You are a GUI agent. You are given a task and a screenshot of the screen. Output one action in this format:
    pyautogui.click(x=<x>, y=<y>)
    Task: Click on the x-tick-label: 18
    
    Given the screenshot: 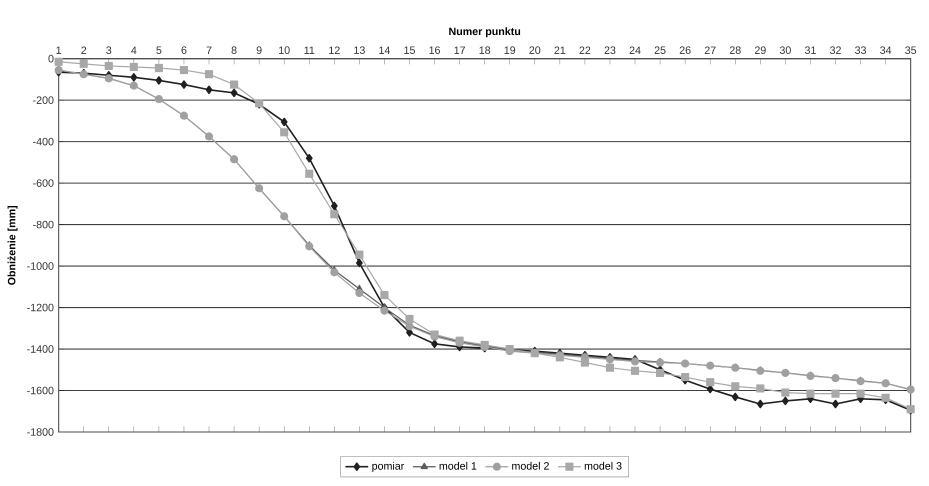 What is the action you would take?
    pyautogui.click(x=485, y=50)
    